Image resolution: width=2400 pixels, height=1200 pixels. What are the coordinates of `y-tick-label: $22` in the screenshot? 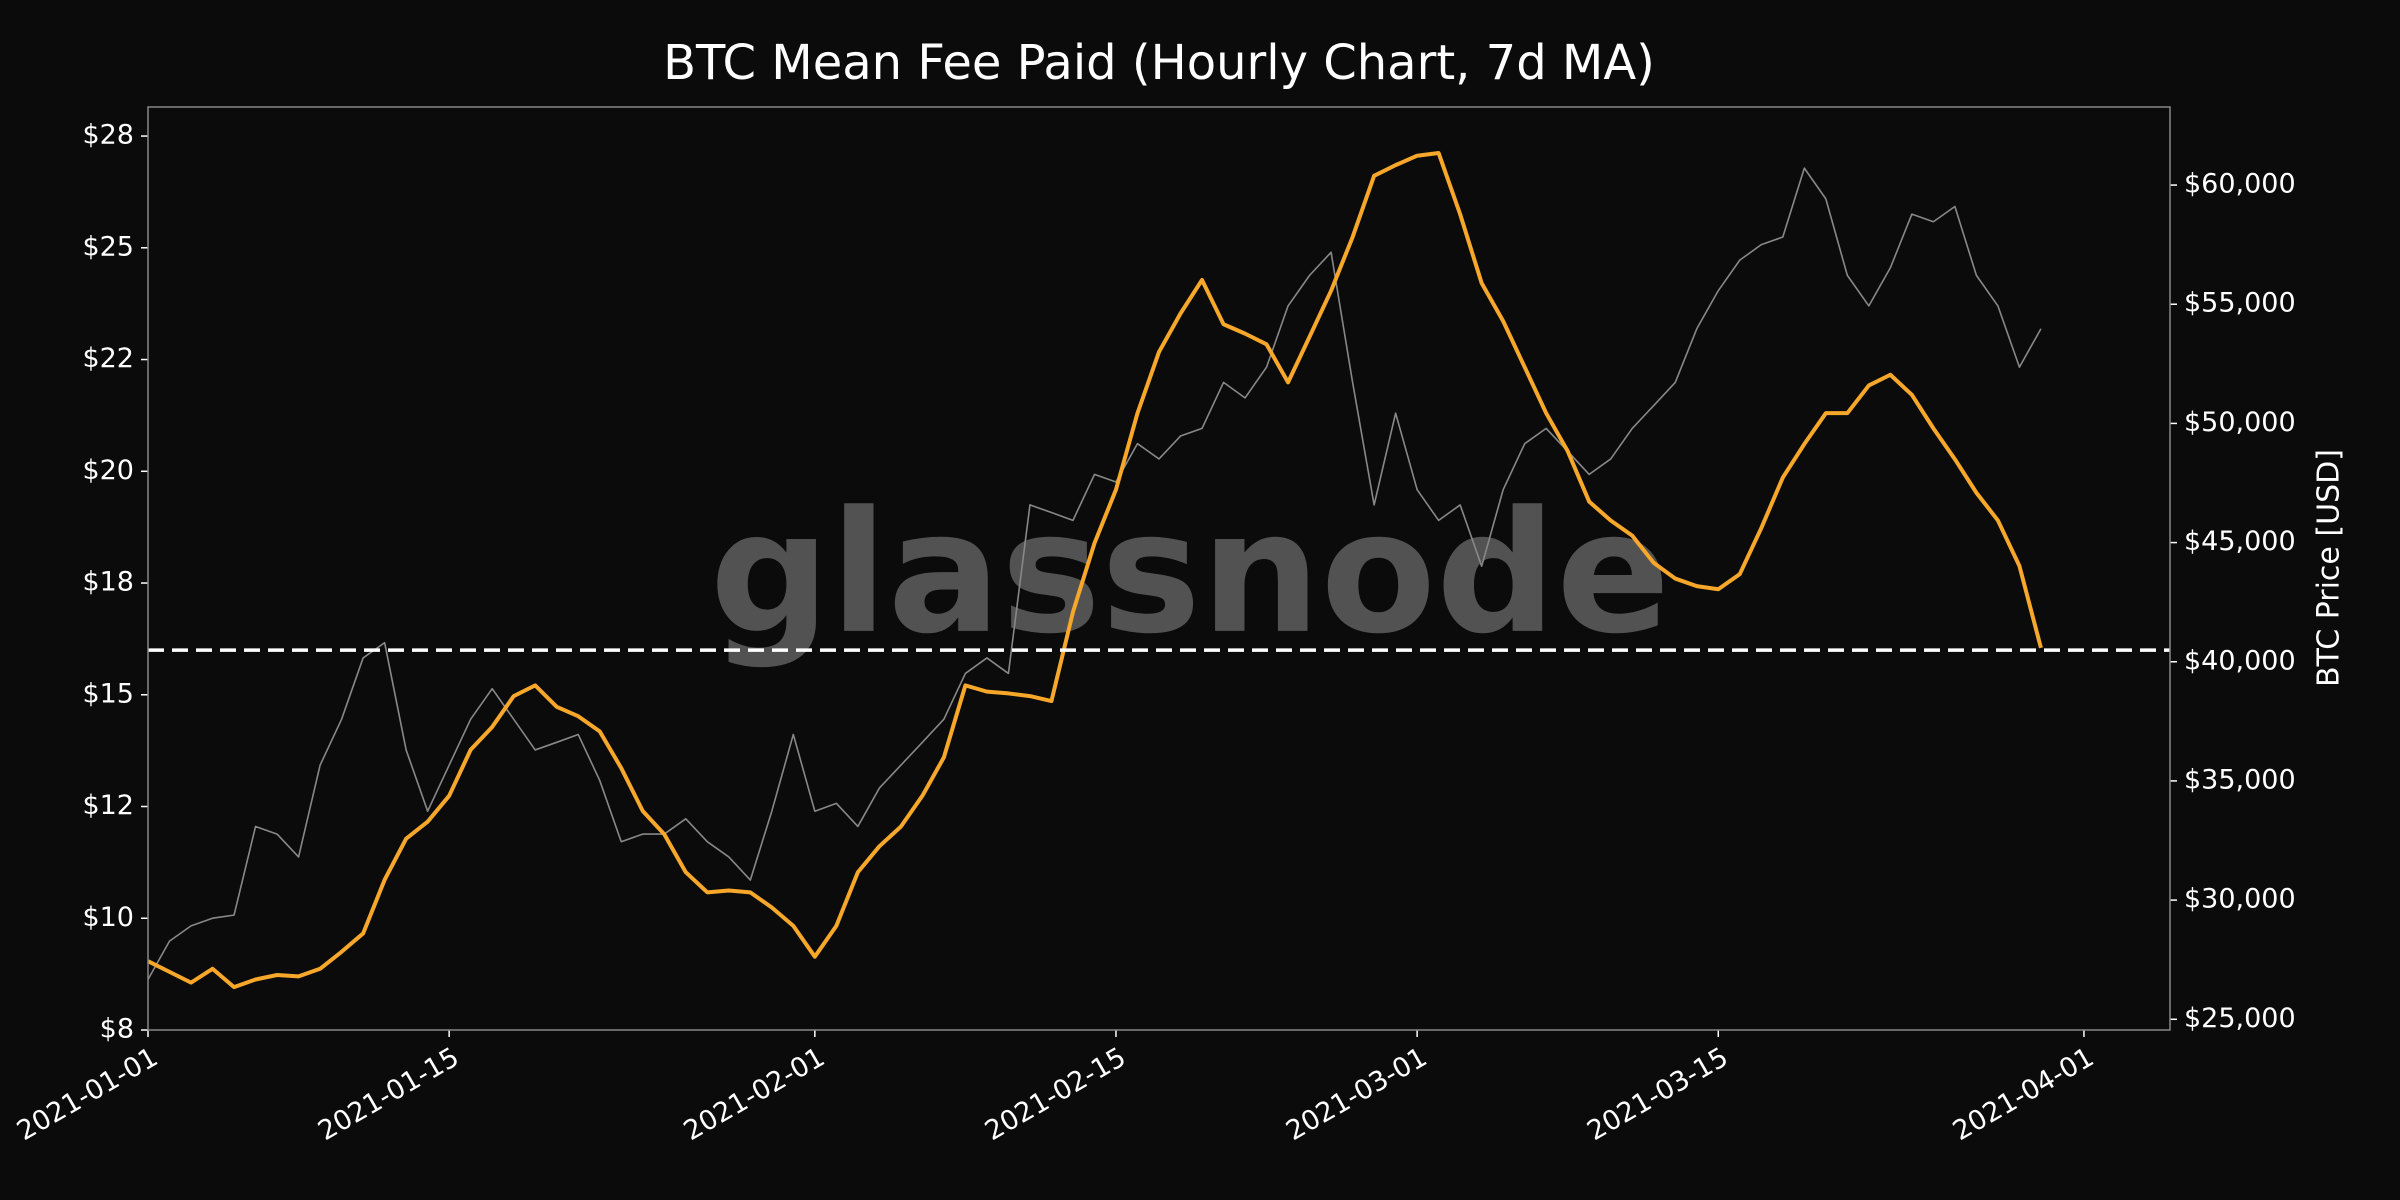 It's located at (108, 358).